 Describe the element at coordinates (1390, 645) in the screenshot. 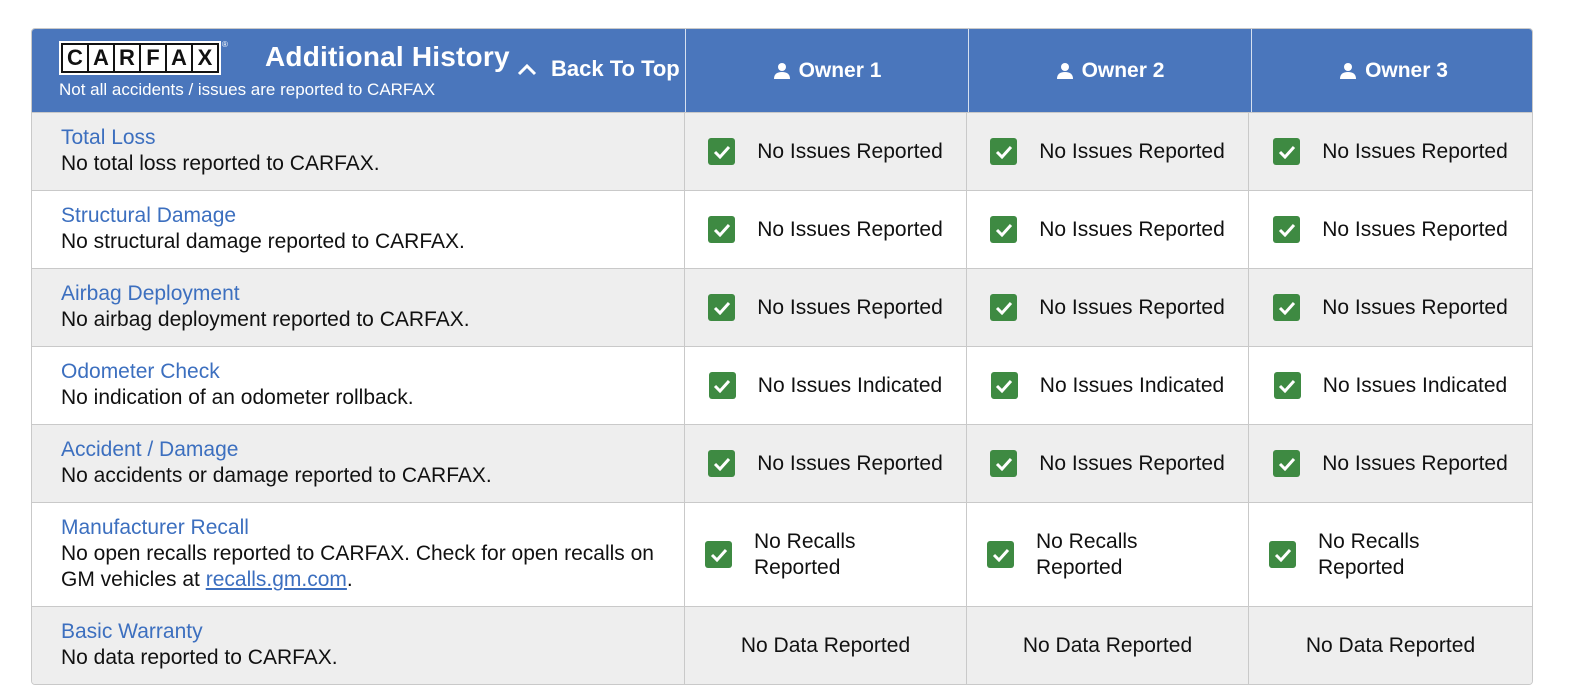

I see `owner-3-value: No Data Reported` at that location.